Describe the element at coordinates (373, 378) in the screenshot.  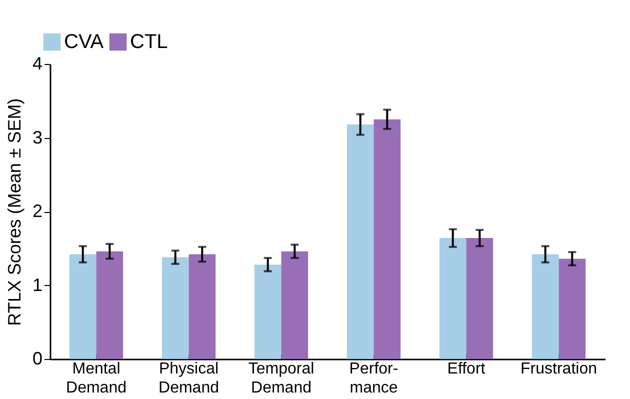
I see `x-tick-label: Perfor-mance` at that location.